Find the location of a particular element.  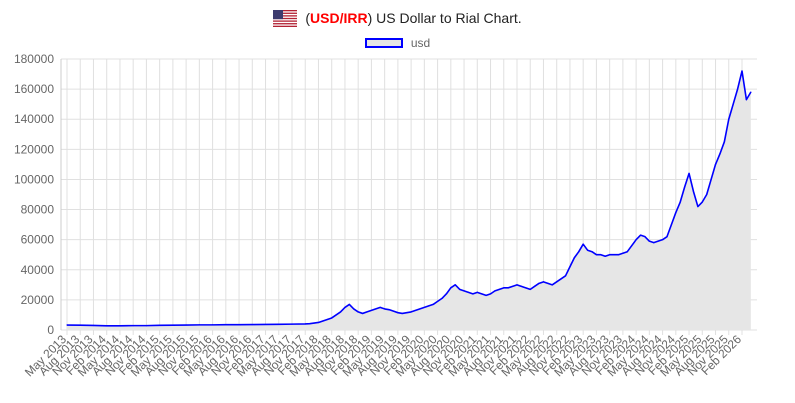

legend-label-usd: usd is located at coordinates (420, 43).